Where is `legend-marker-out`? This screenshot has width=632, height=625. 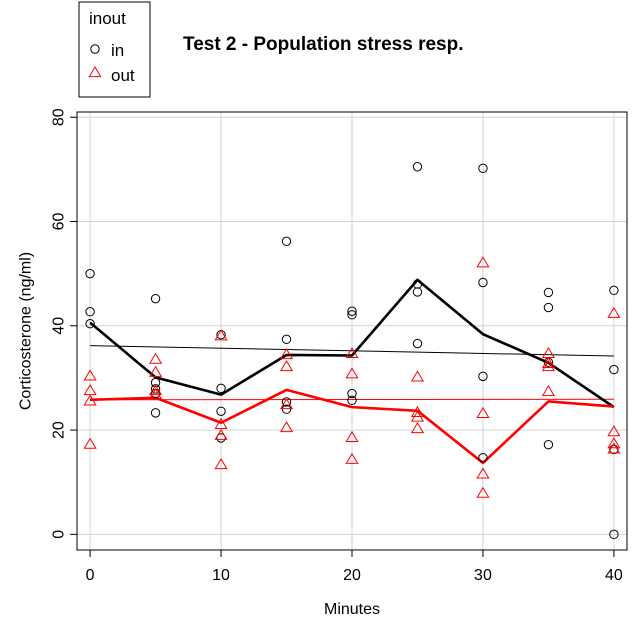
legend-marker-out is located at coordinates (95, 72).